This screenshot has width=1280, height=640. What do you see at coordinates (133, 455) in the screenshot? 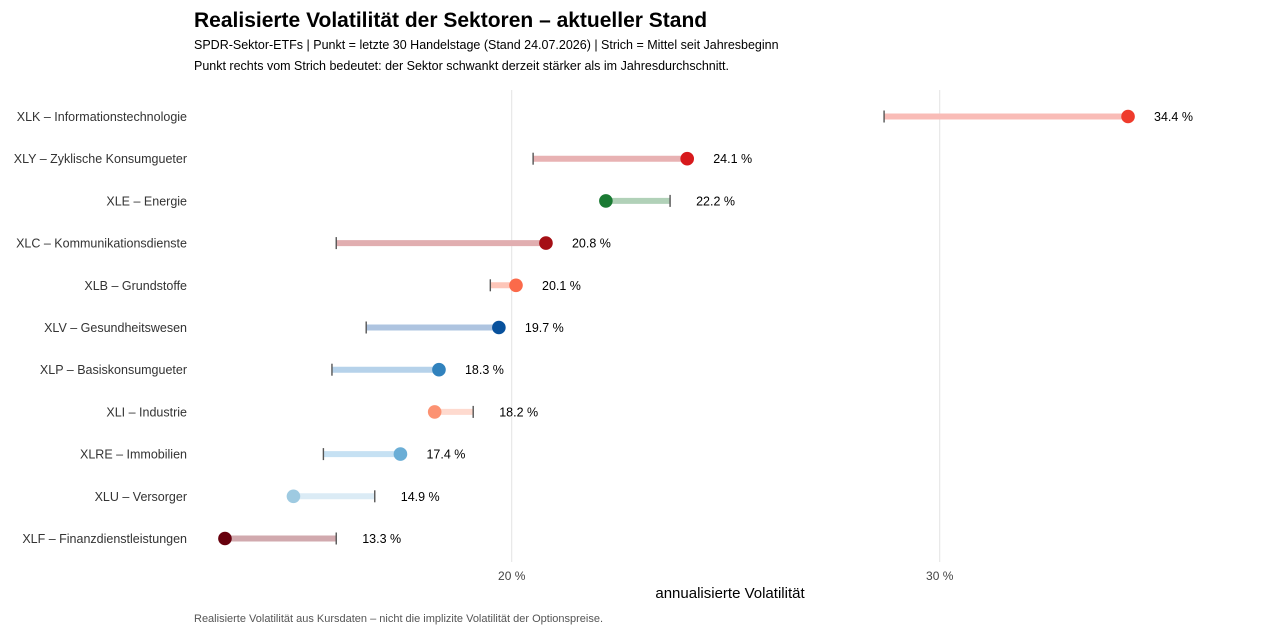
I see `category-label: XLRE – Immobilien` at bounding box center [133, 455].